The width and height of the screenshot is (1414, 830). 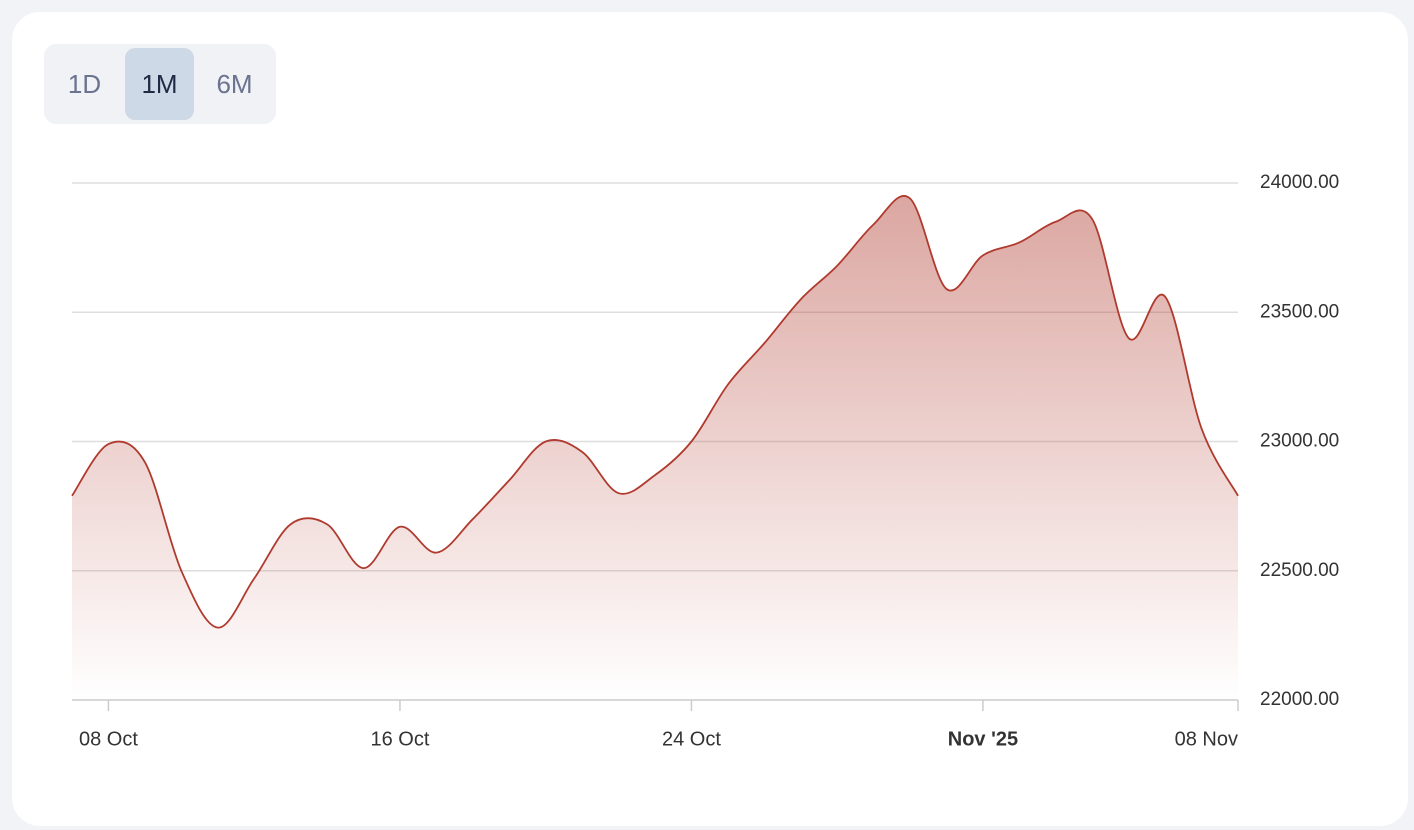 What do you see at coordinates (1299, 699) in the screenshot?
I see `y-tick-label: 22000.00` at bounding box center [1299, 699].